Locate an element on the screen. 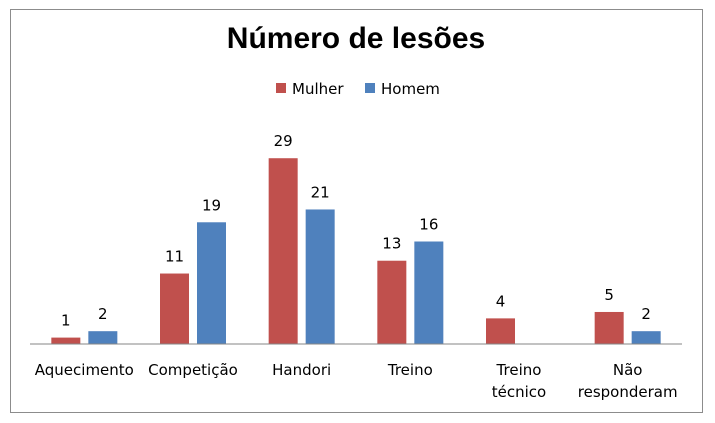  data-label-mulher-0: 1 is located at coordinates (66, 321).